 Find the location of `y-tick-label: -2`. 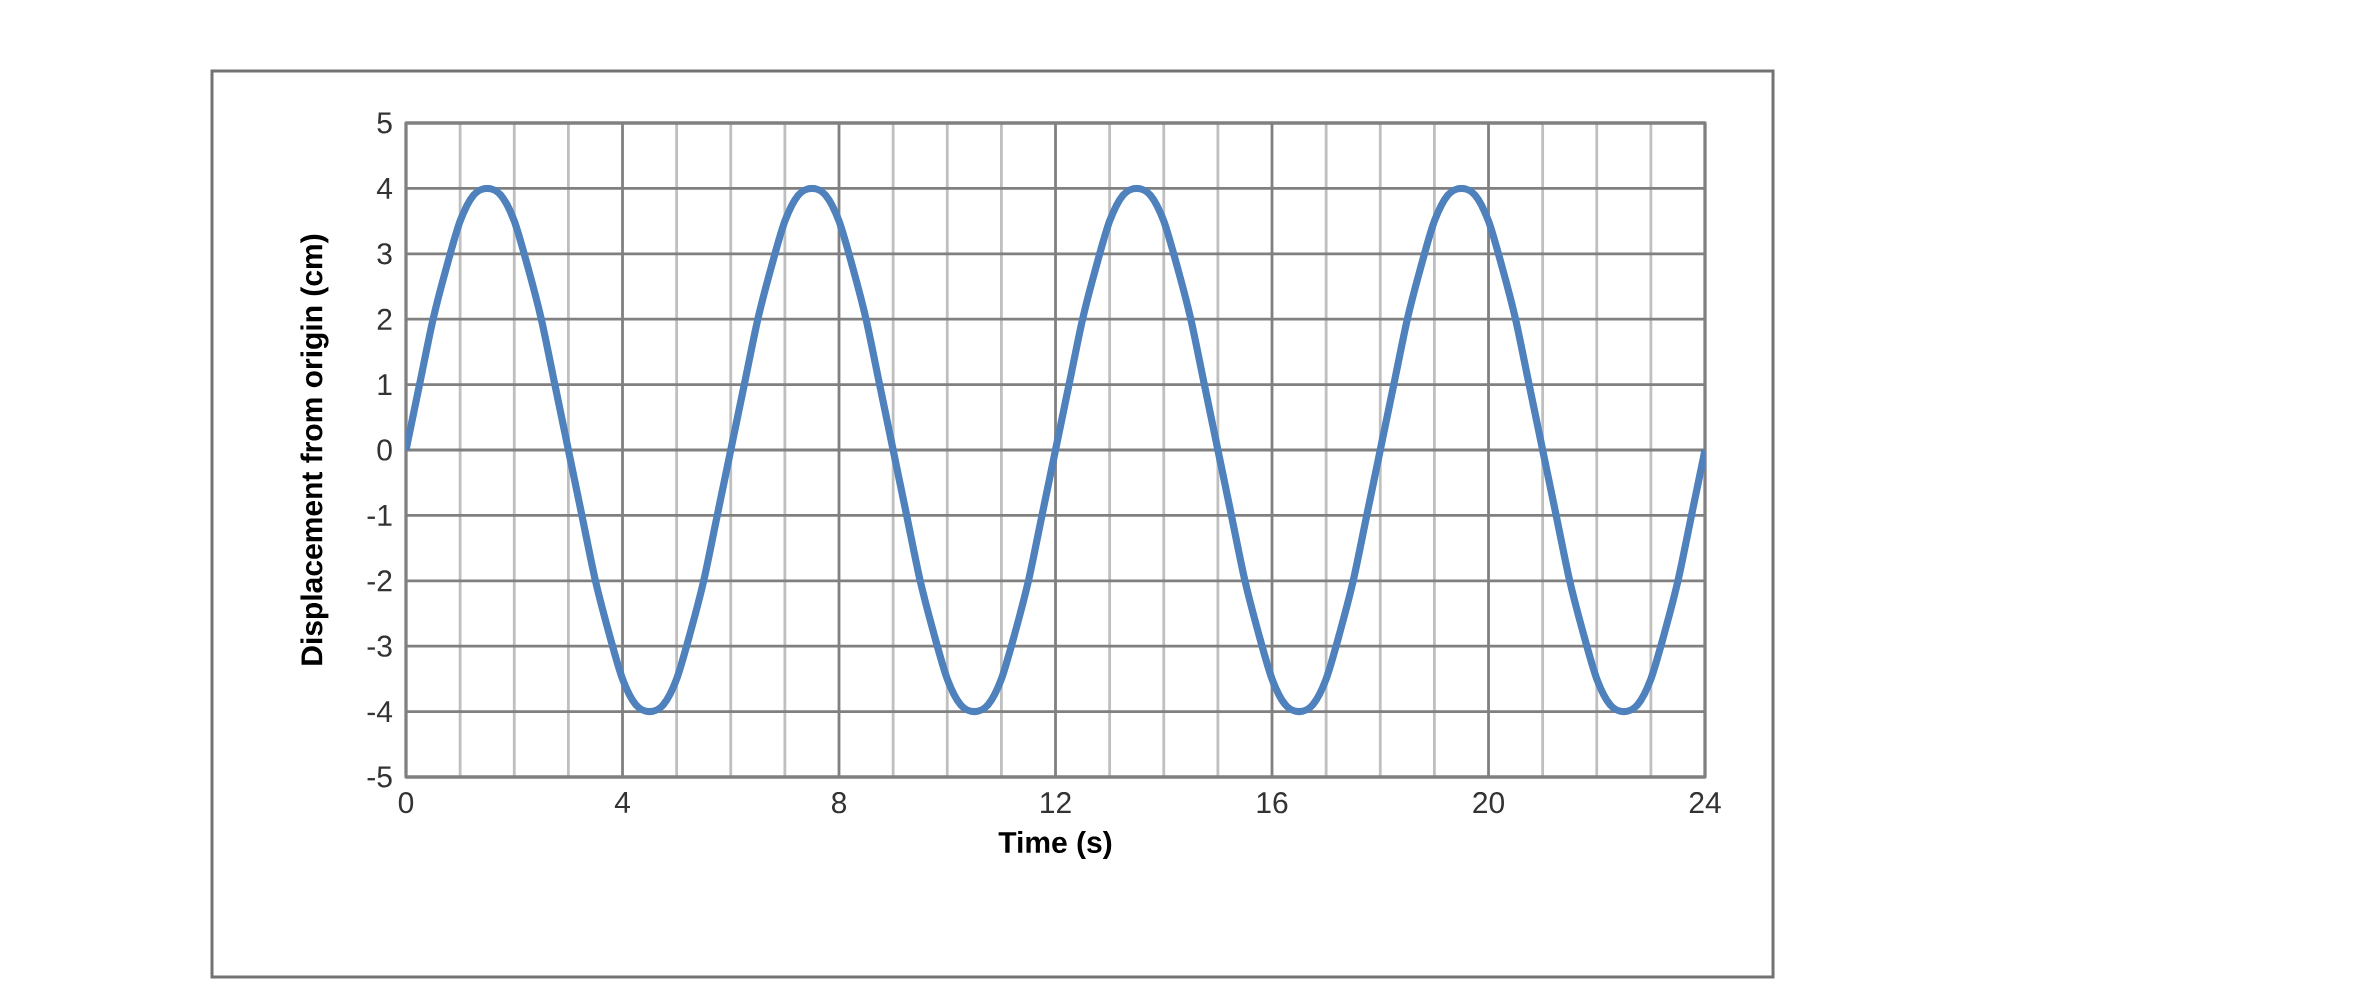

y-tick-label: -2 is located at coordinates (379, 581).